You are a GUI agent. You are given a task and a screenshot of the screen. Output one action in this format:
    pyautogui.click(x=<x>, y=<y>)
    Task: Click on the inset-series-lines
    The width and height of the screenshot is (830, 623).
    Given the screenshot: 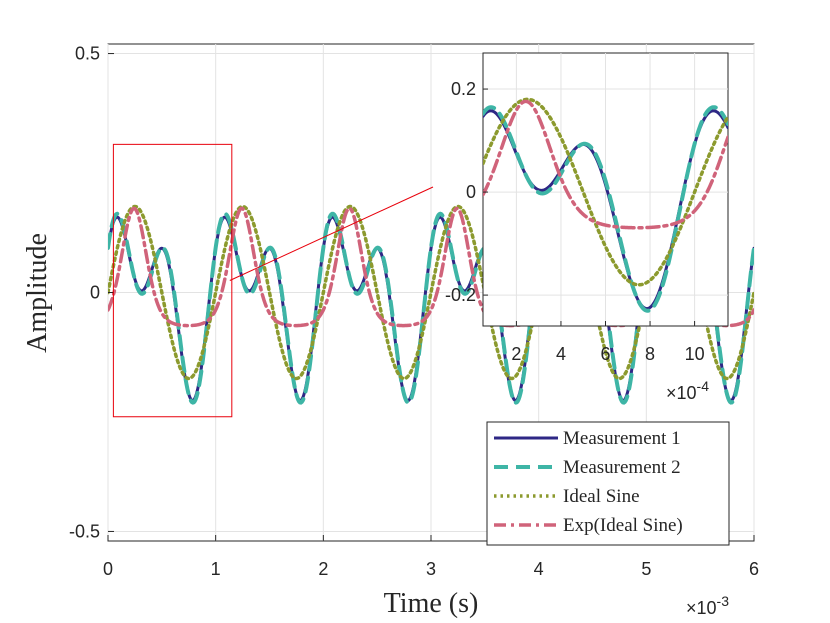 What is the action you would take?
    pyautogui.click(x=605, y=205)
    